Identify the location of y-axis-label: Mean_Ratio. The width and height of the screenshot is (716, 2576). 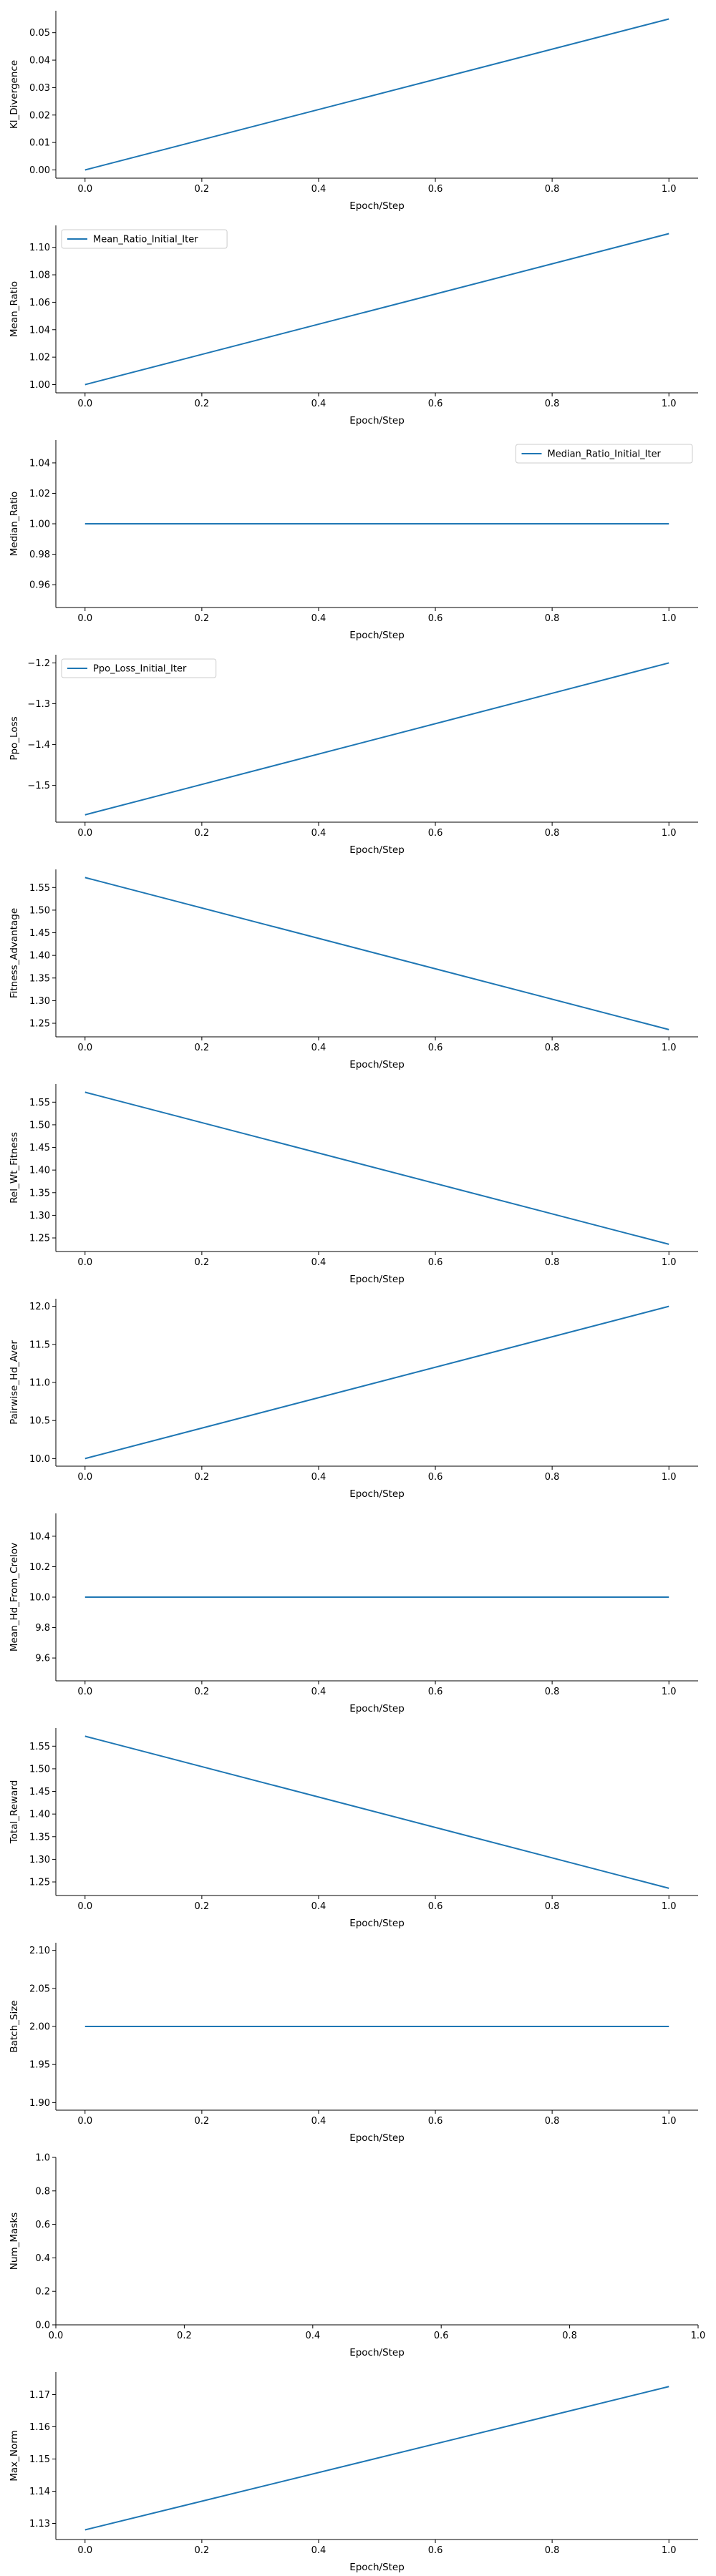
(14, 309).